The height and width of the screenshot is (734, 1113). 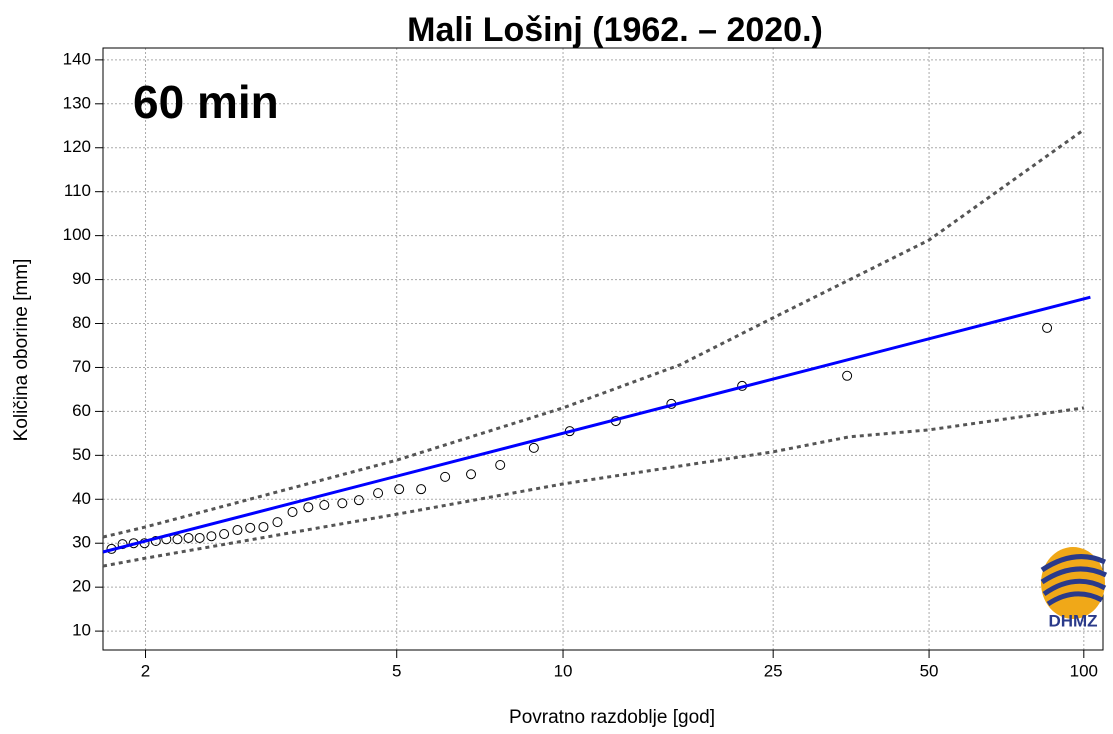 I want to click on y-tick-label: 90, so click(x=81, y=278).